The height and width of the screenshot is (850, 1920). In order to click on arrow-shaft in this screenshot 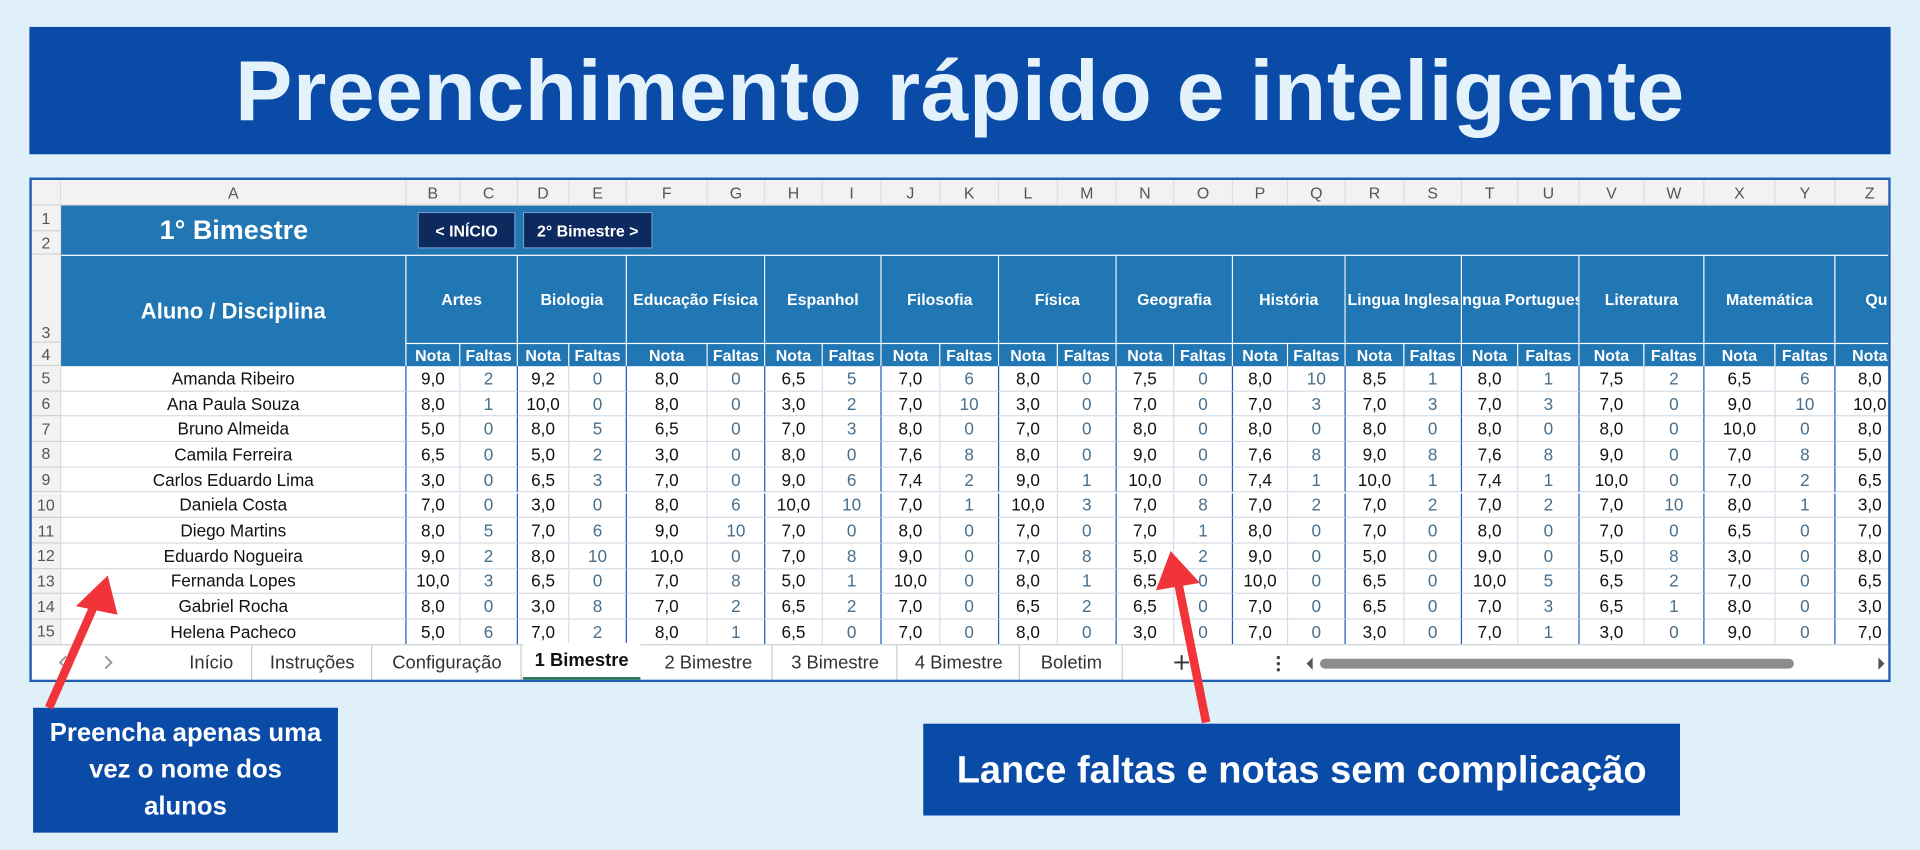, I will do `click(72, 655)`.